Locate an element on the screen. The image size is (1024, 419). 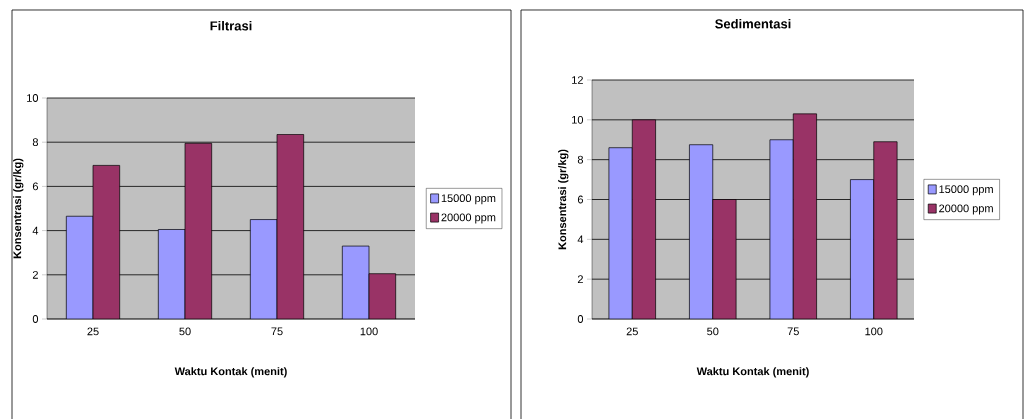
chart-title: Filtrasi is located at coordinates (231, 25).